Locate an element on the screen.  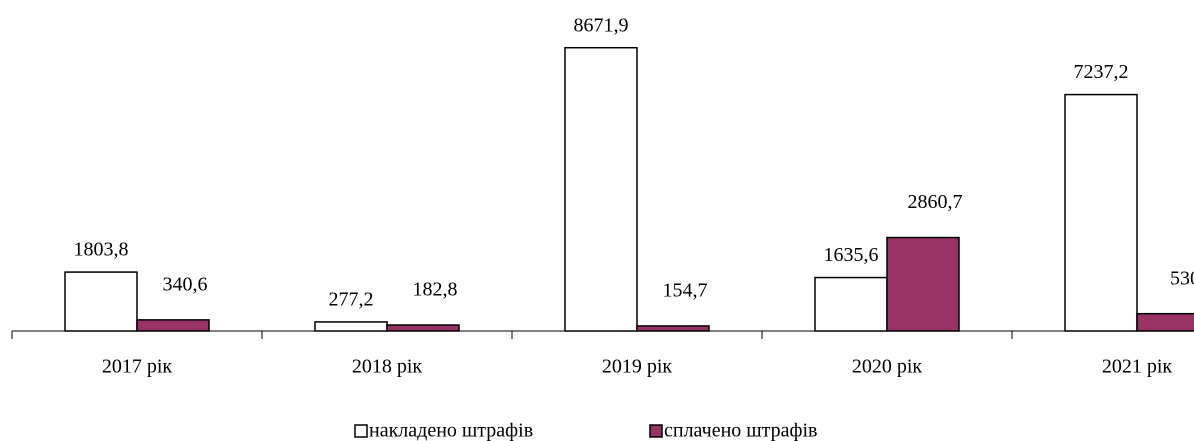
x-tick-label: 2019 рік is located at coordinates (637, 367).